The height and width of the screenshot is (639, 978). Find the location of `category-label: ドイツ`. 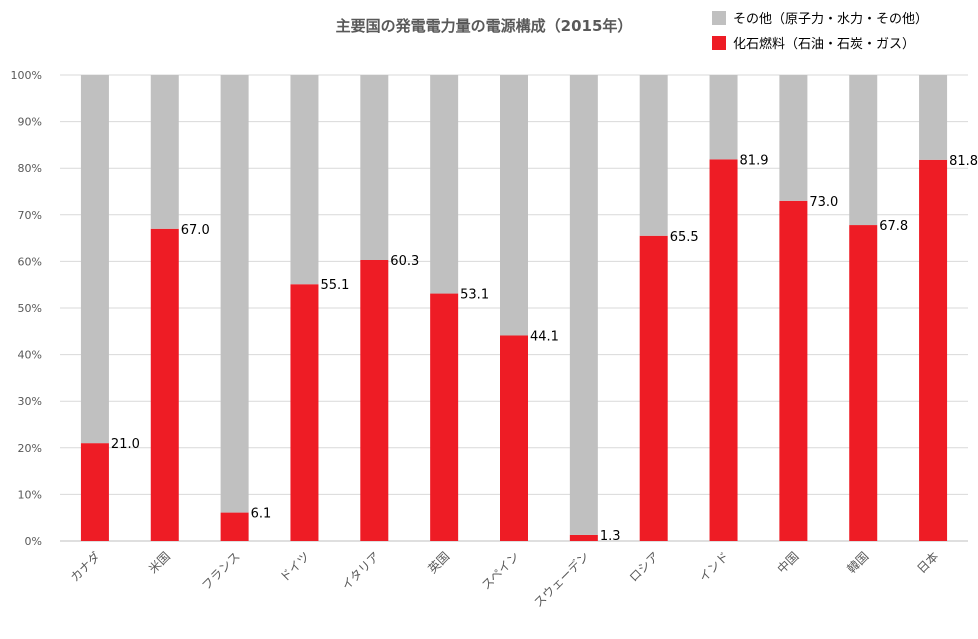

category-label: ドイツ is located at coordinates (294, 566).